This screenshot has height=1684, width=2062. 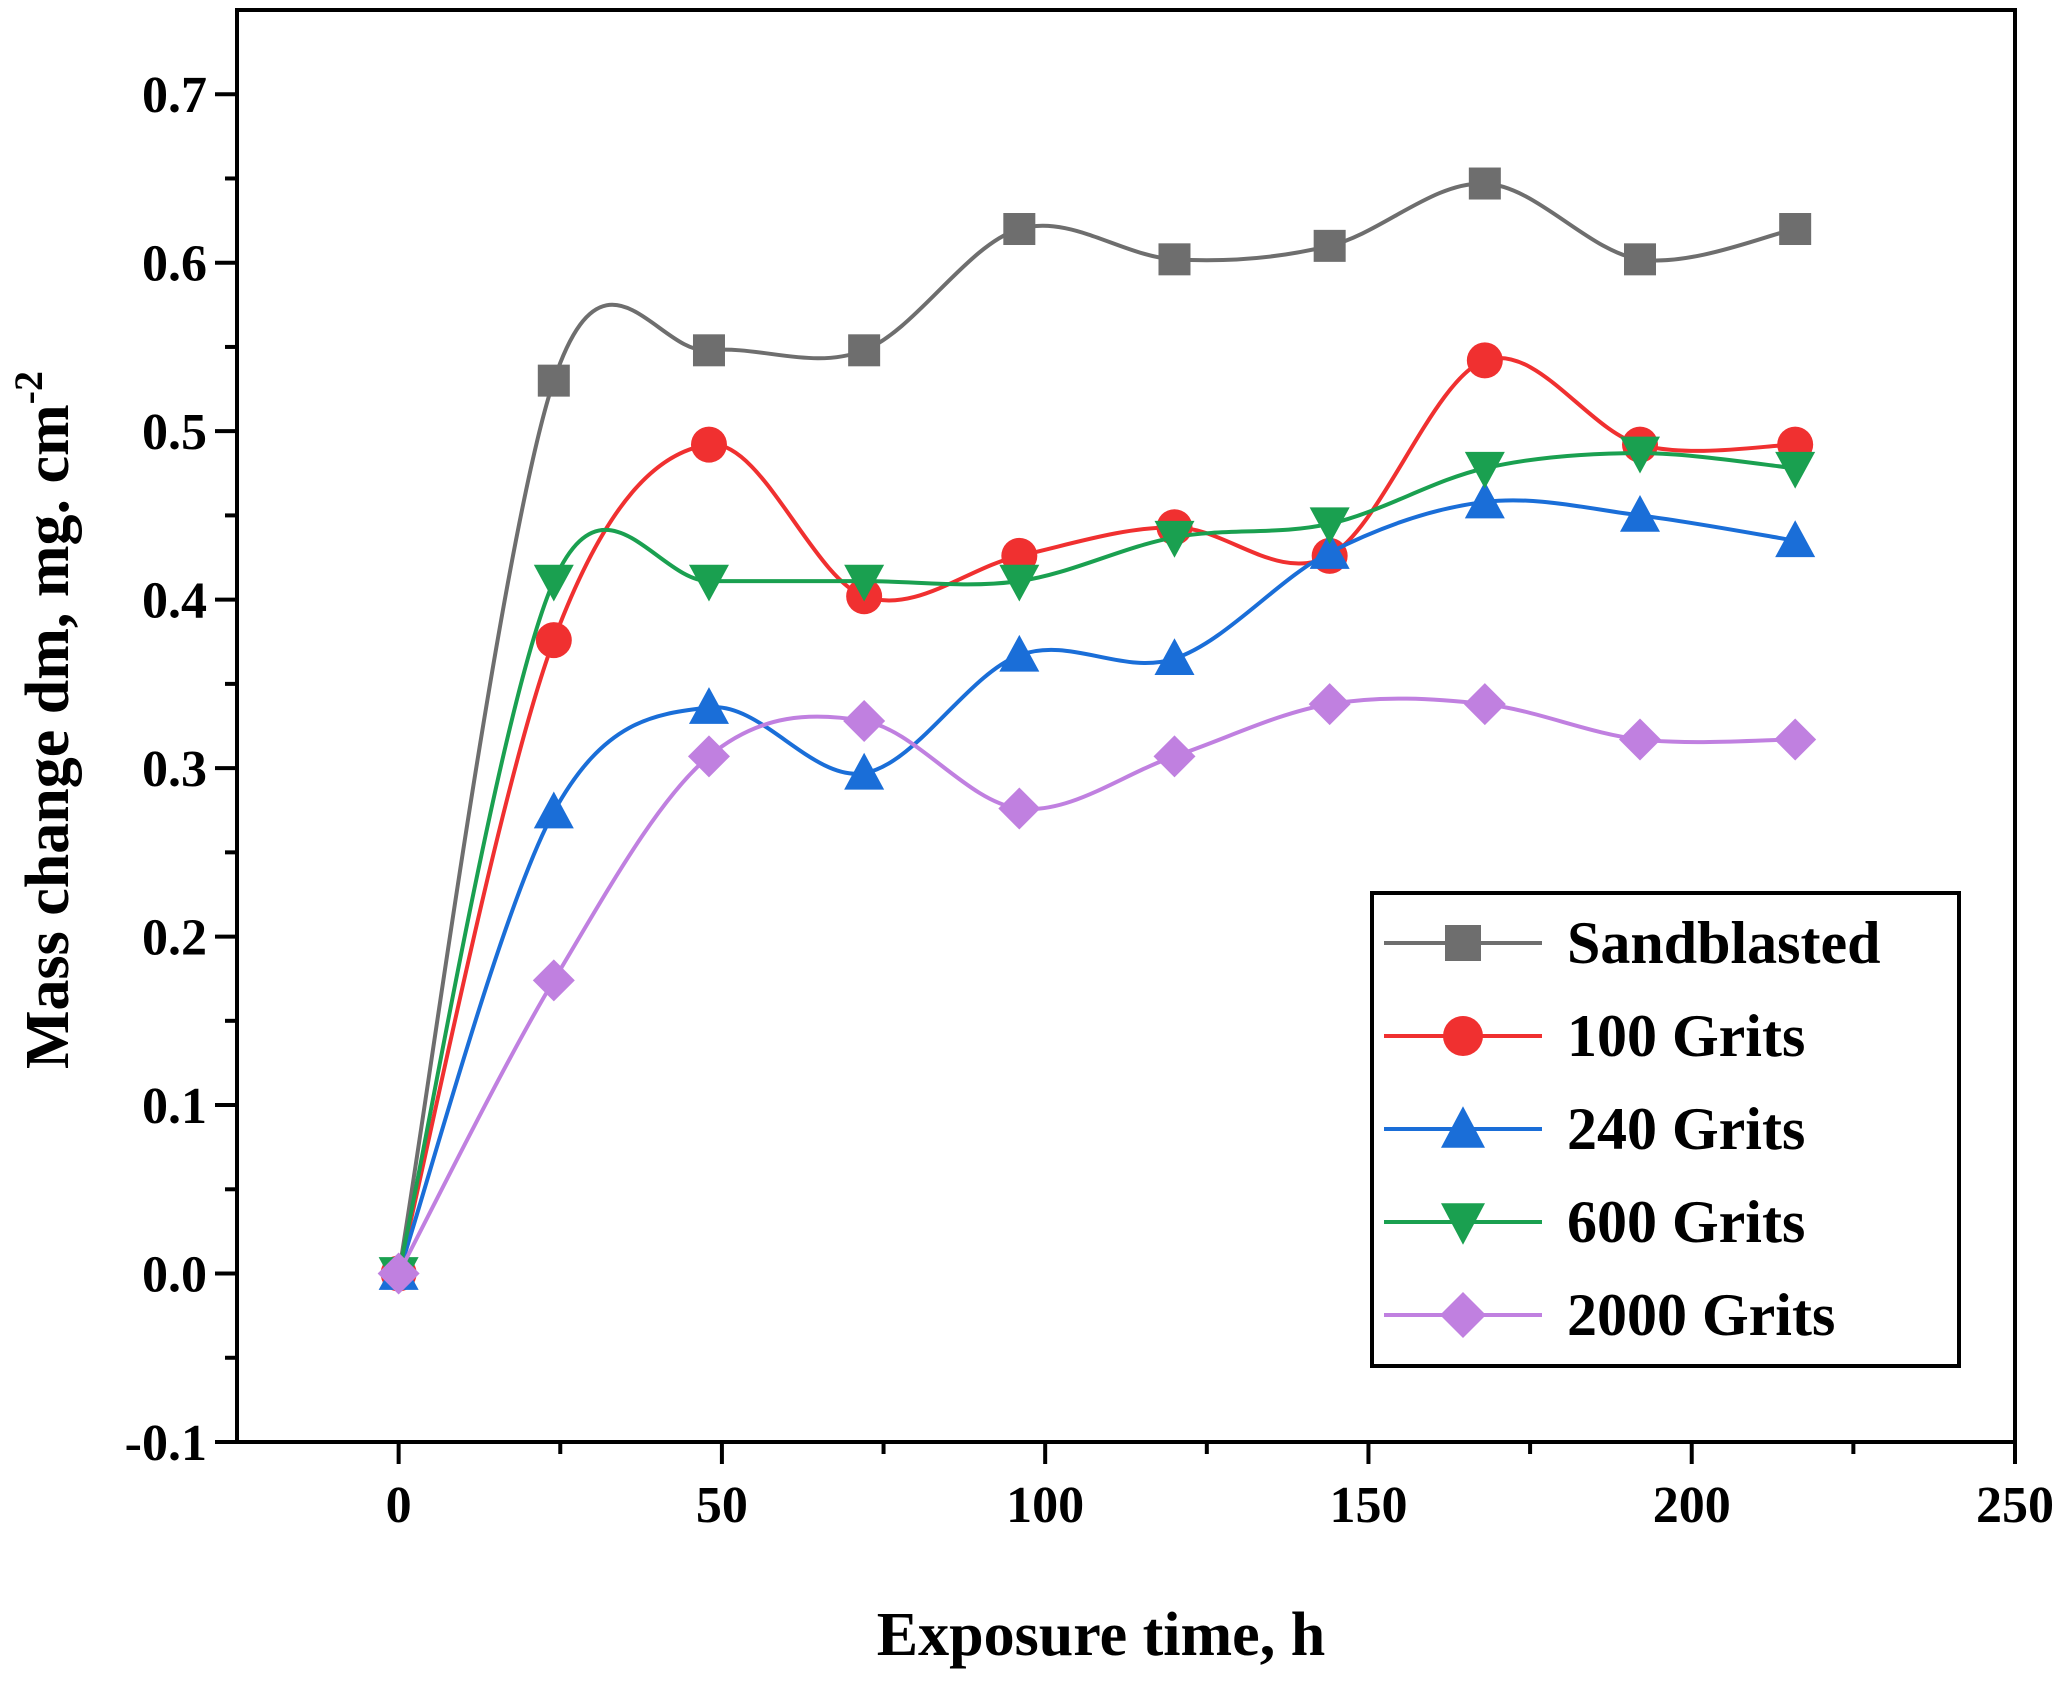 I want to click on y-axis-title-superscript: -2, so click(x=28, y=387).